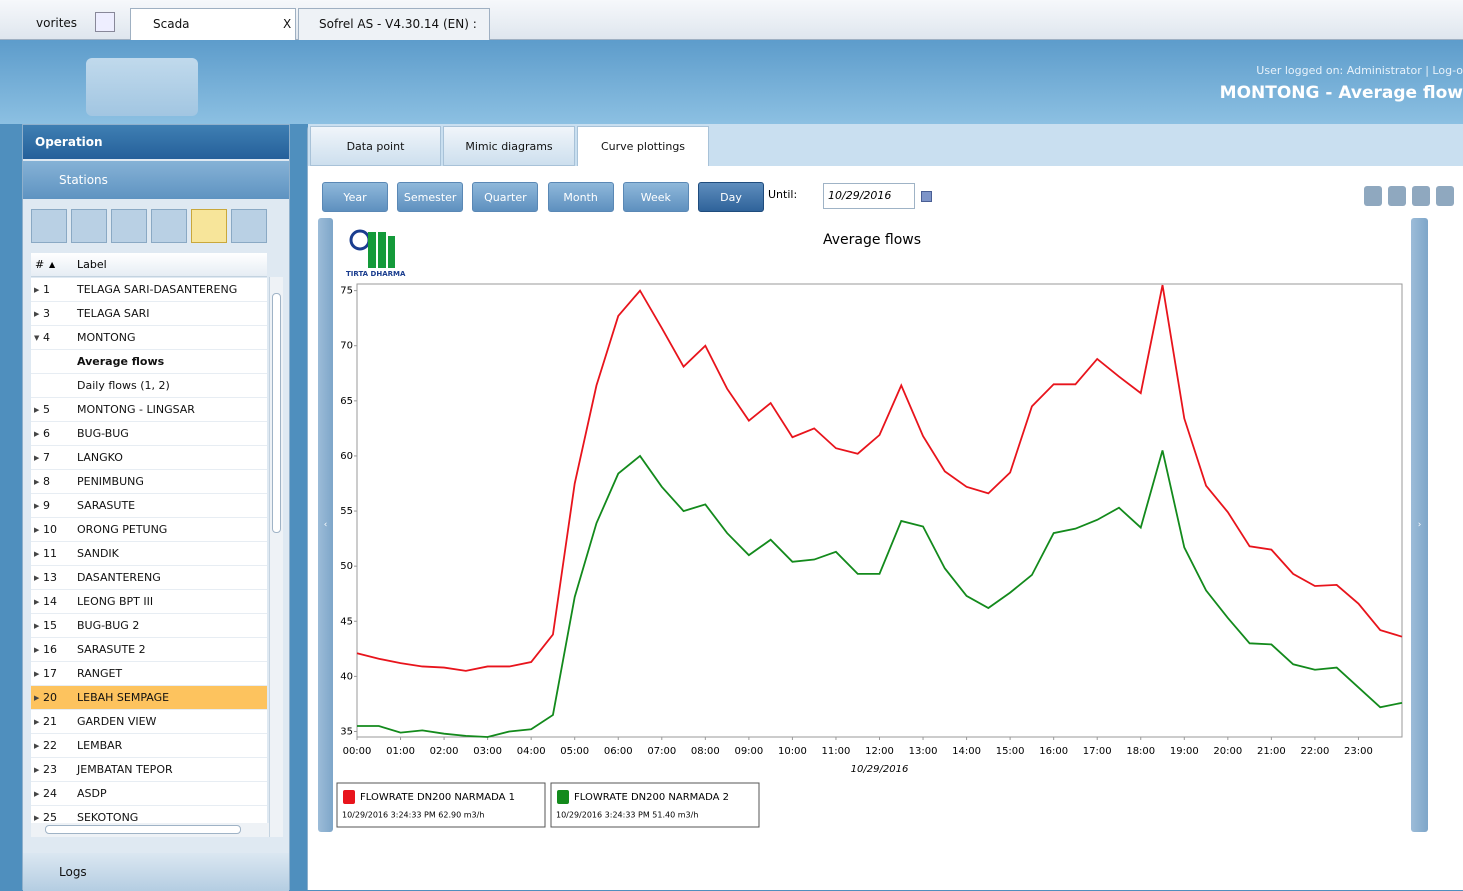 The width and height of the screenshot is (1463, 891). What do you see at coordinates (113, 313) in the screenshot?
I see `station-label: TELAGA SARI` at bounding box center [113, 313].